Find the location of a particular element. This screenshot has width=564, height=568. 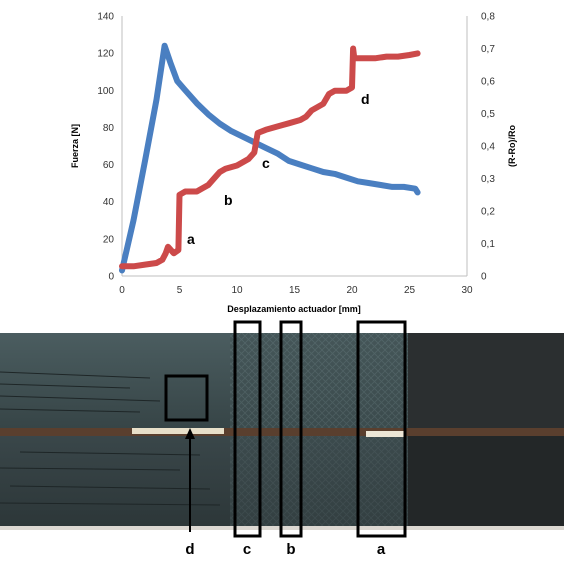

y-tick-label: 20 is located at coordinates (109, 239).